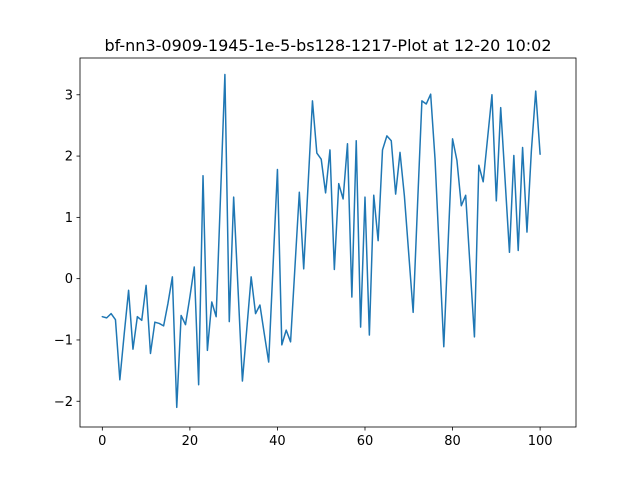 The height and width of the screenshot is (480, 640). Describe the element at coordinates (69, 218) in the screenshot. I see `y-tick-label: 1` at that location.